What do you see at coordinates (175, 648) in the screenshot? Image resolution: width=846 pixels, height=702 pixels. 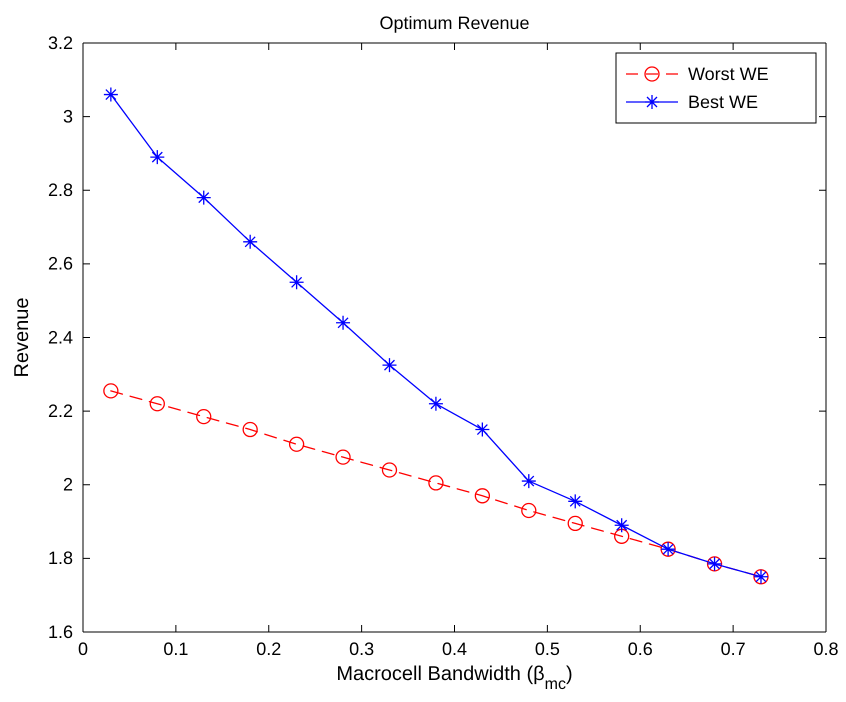 I see `x-tick-label: 0.1` at bounding box center [175, 648].